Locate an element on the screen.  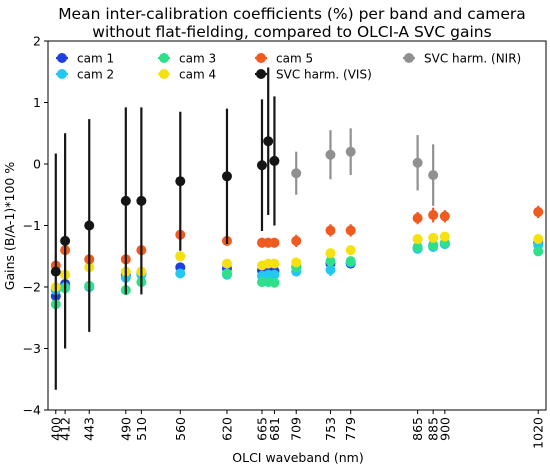
y-tick-label: −4 is located at coordinates (32, 410).